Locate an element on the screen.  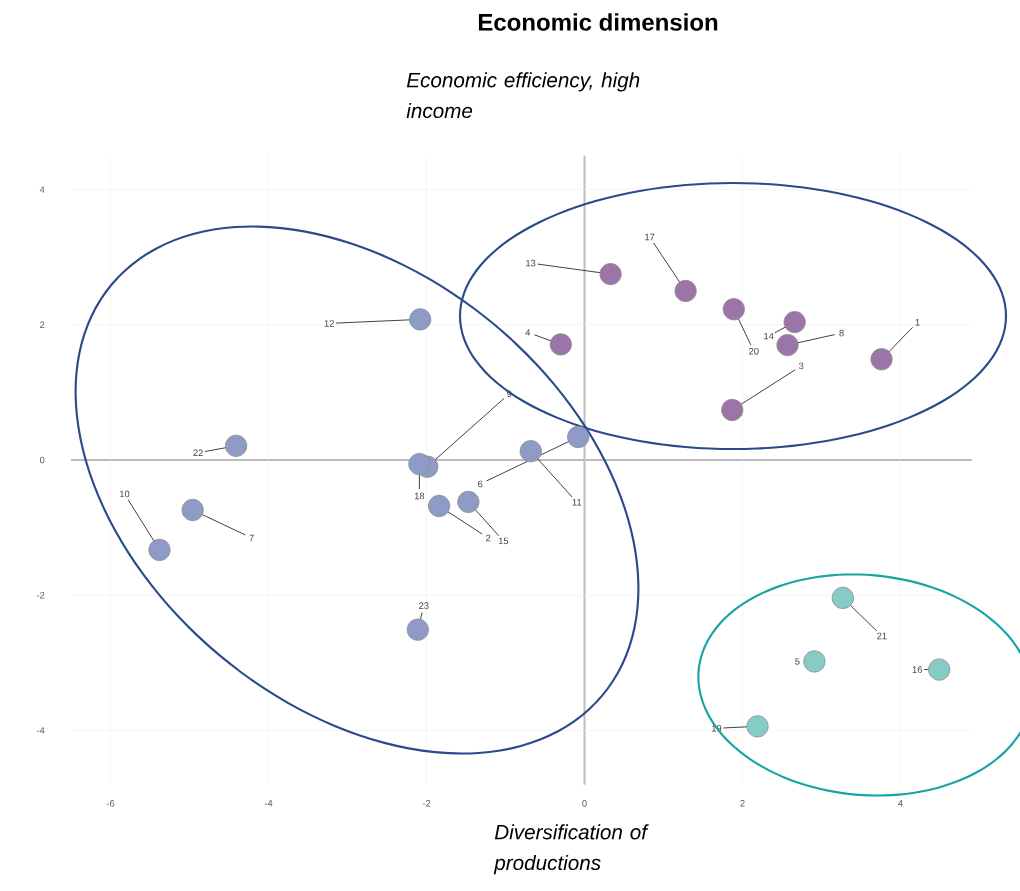
x-tick-label: -6 is located at coordinates (110, 803).